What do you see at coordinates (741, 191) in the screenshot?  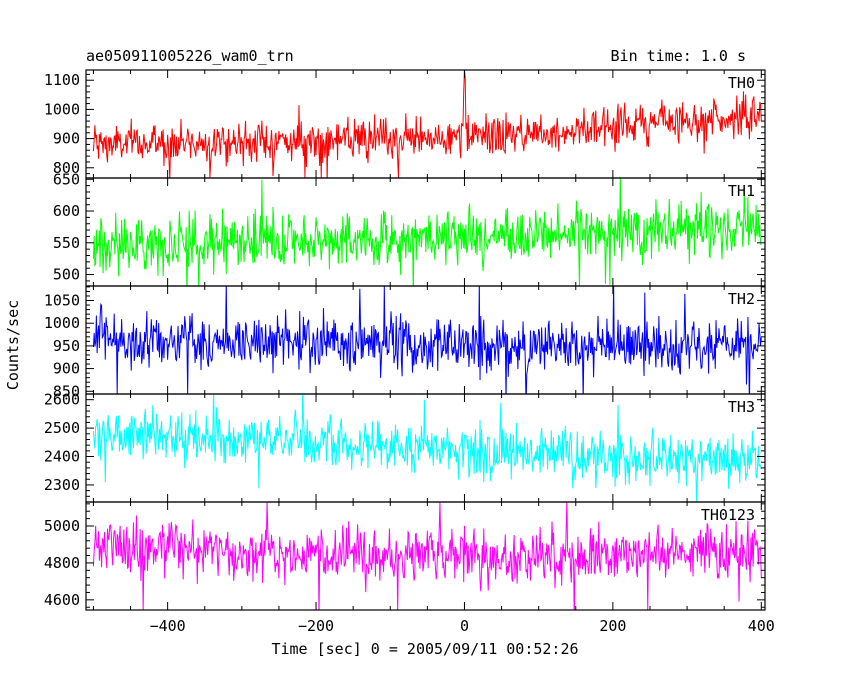 I see `panel-label-th1: TH1` at bounding box center [741, 191].